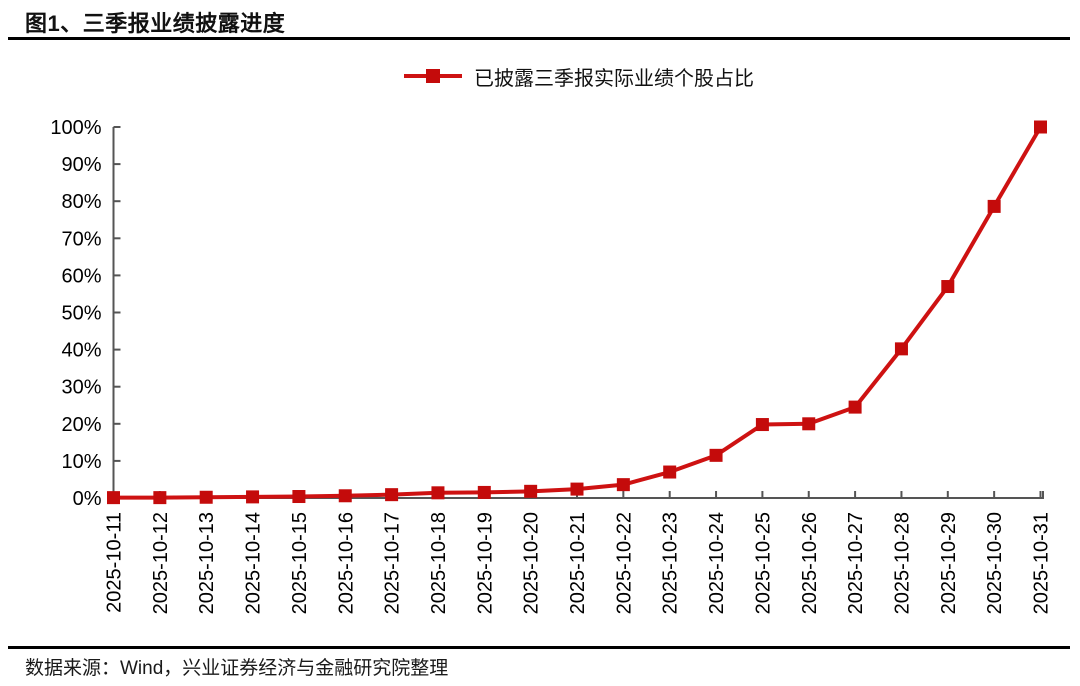  I want to click on x-tick-label: 2025-10-28, so click(902, 563).